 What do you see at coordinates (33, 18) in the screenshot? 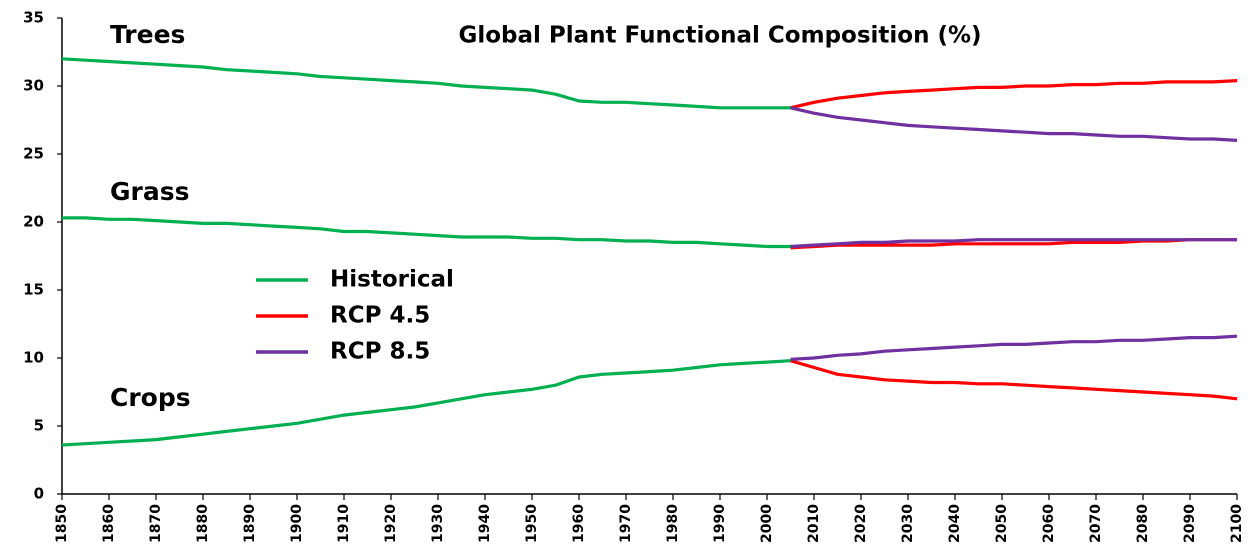
I see `y-tick-label: 35` at bounding box center [33, 18].